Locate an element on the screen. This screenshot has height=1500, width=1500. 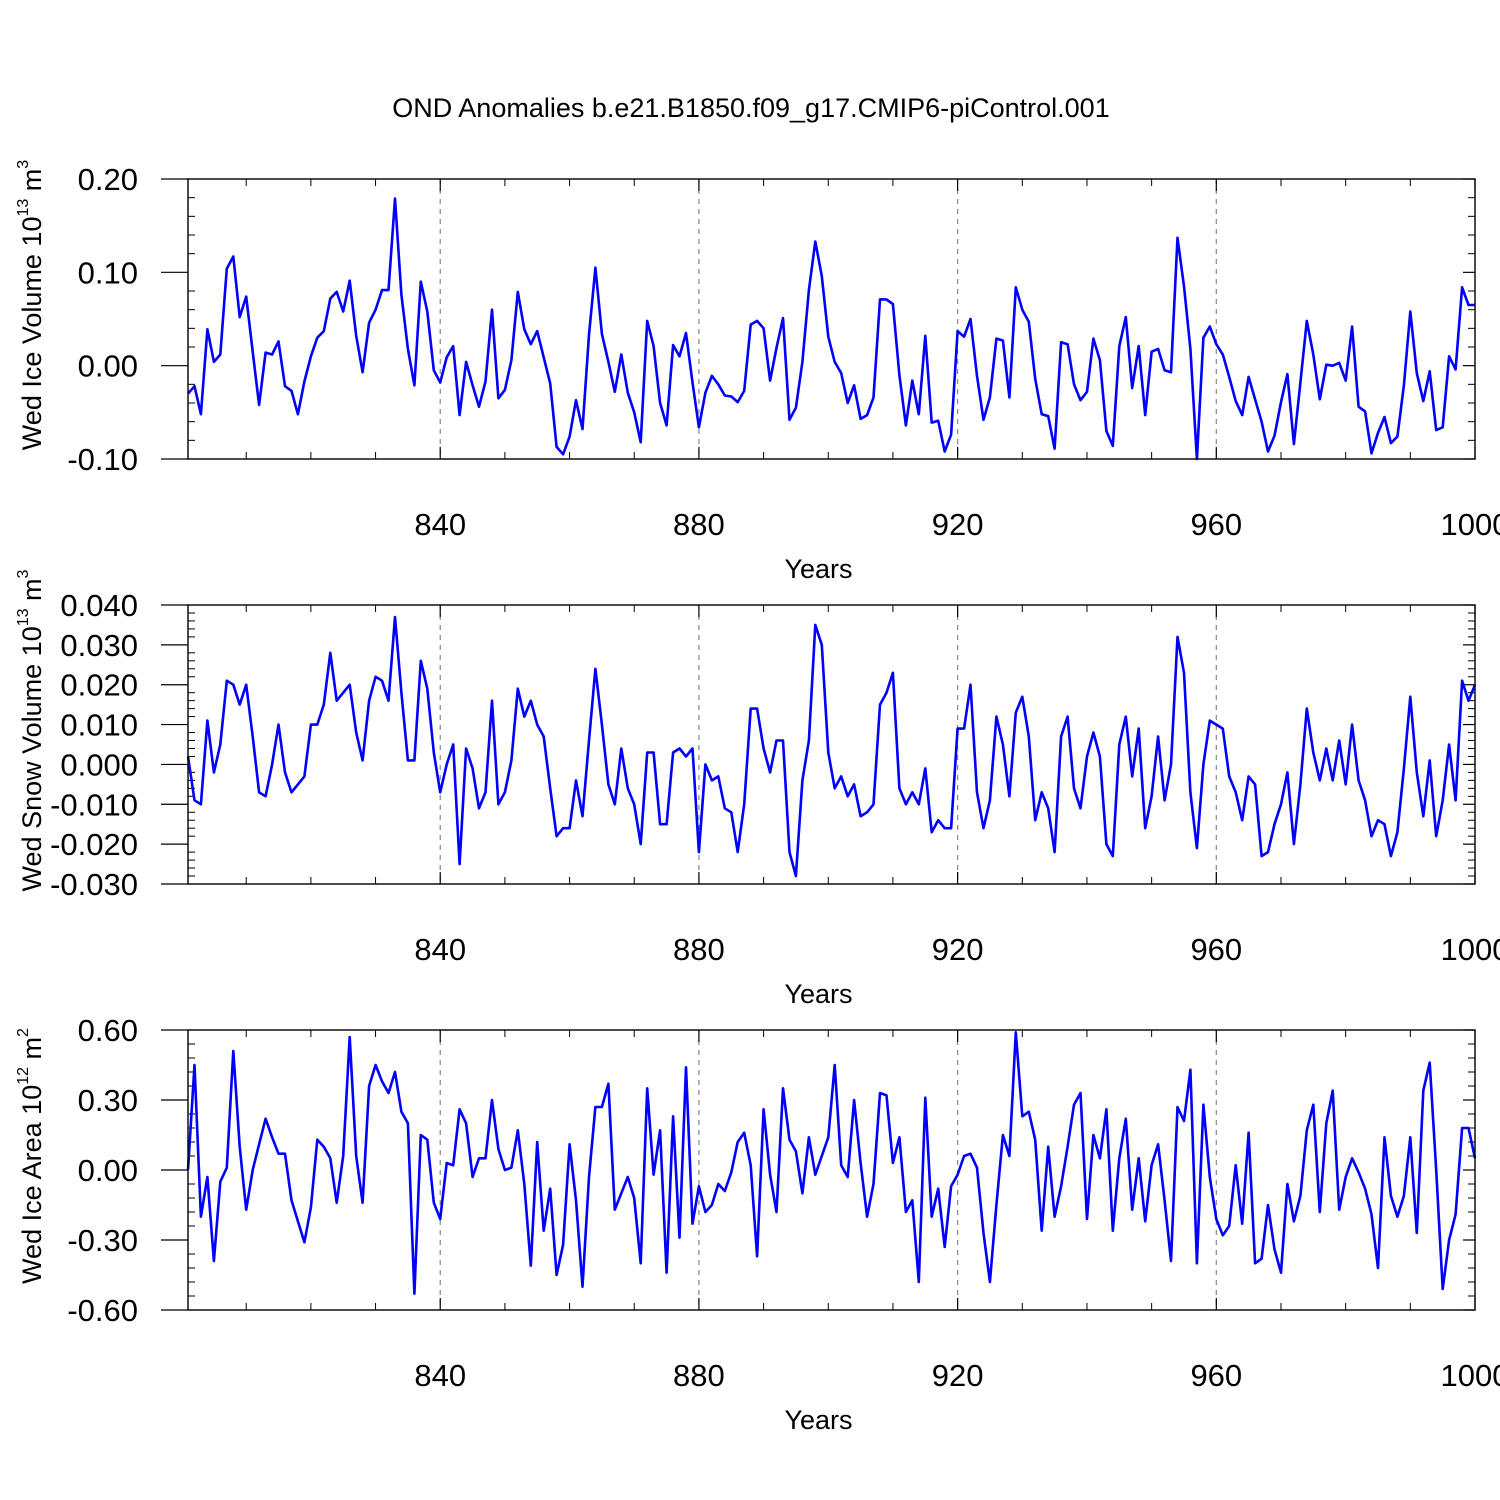
ice-volume-xlabel: Years is located at coordinates (818, 569).